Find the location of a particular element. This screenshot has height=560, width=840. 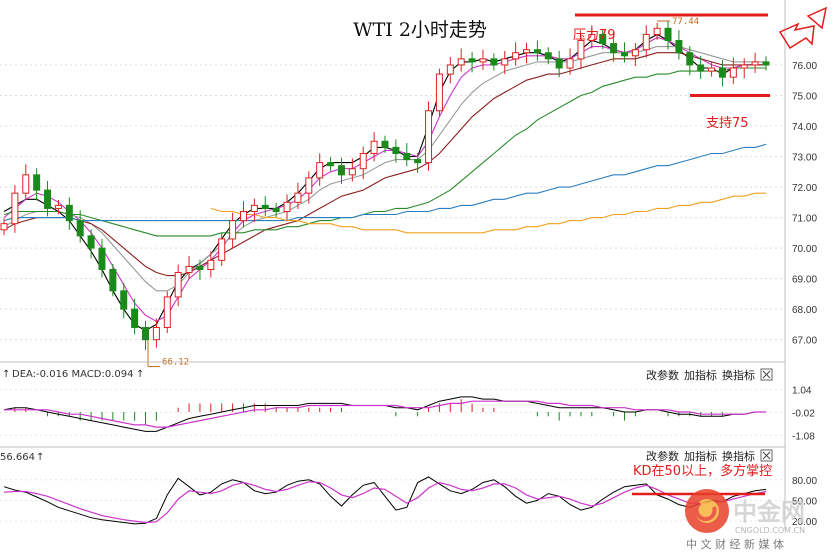

price-tick-label: 67.00 is located at coordinates (804, 341).